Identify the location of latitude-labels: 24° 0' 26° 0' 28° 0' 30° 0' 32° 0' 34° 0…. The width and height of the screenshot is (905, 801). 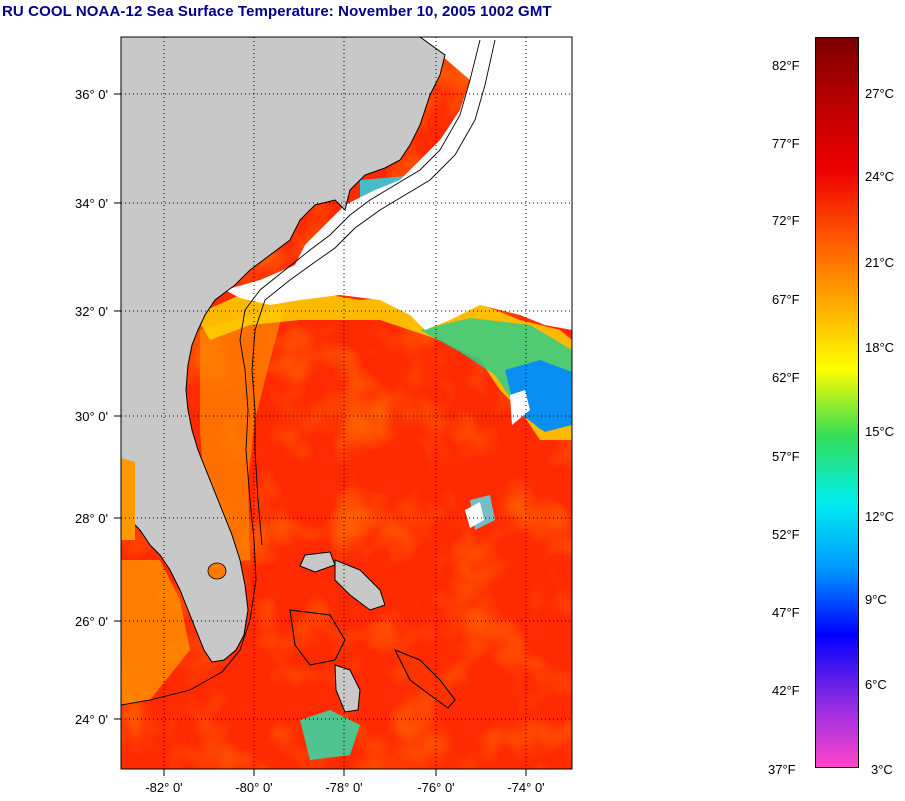
(91, 407).